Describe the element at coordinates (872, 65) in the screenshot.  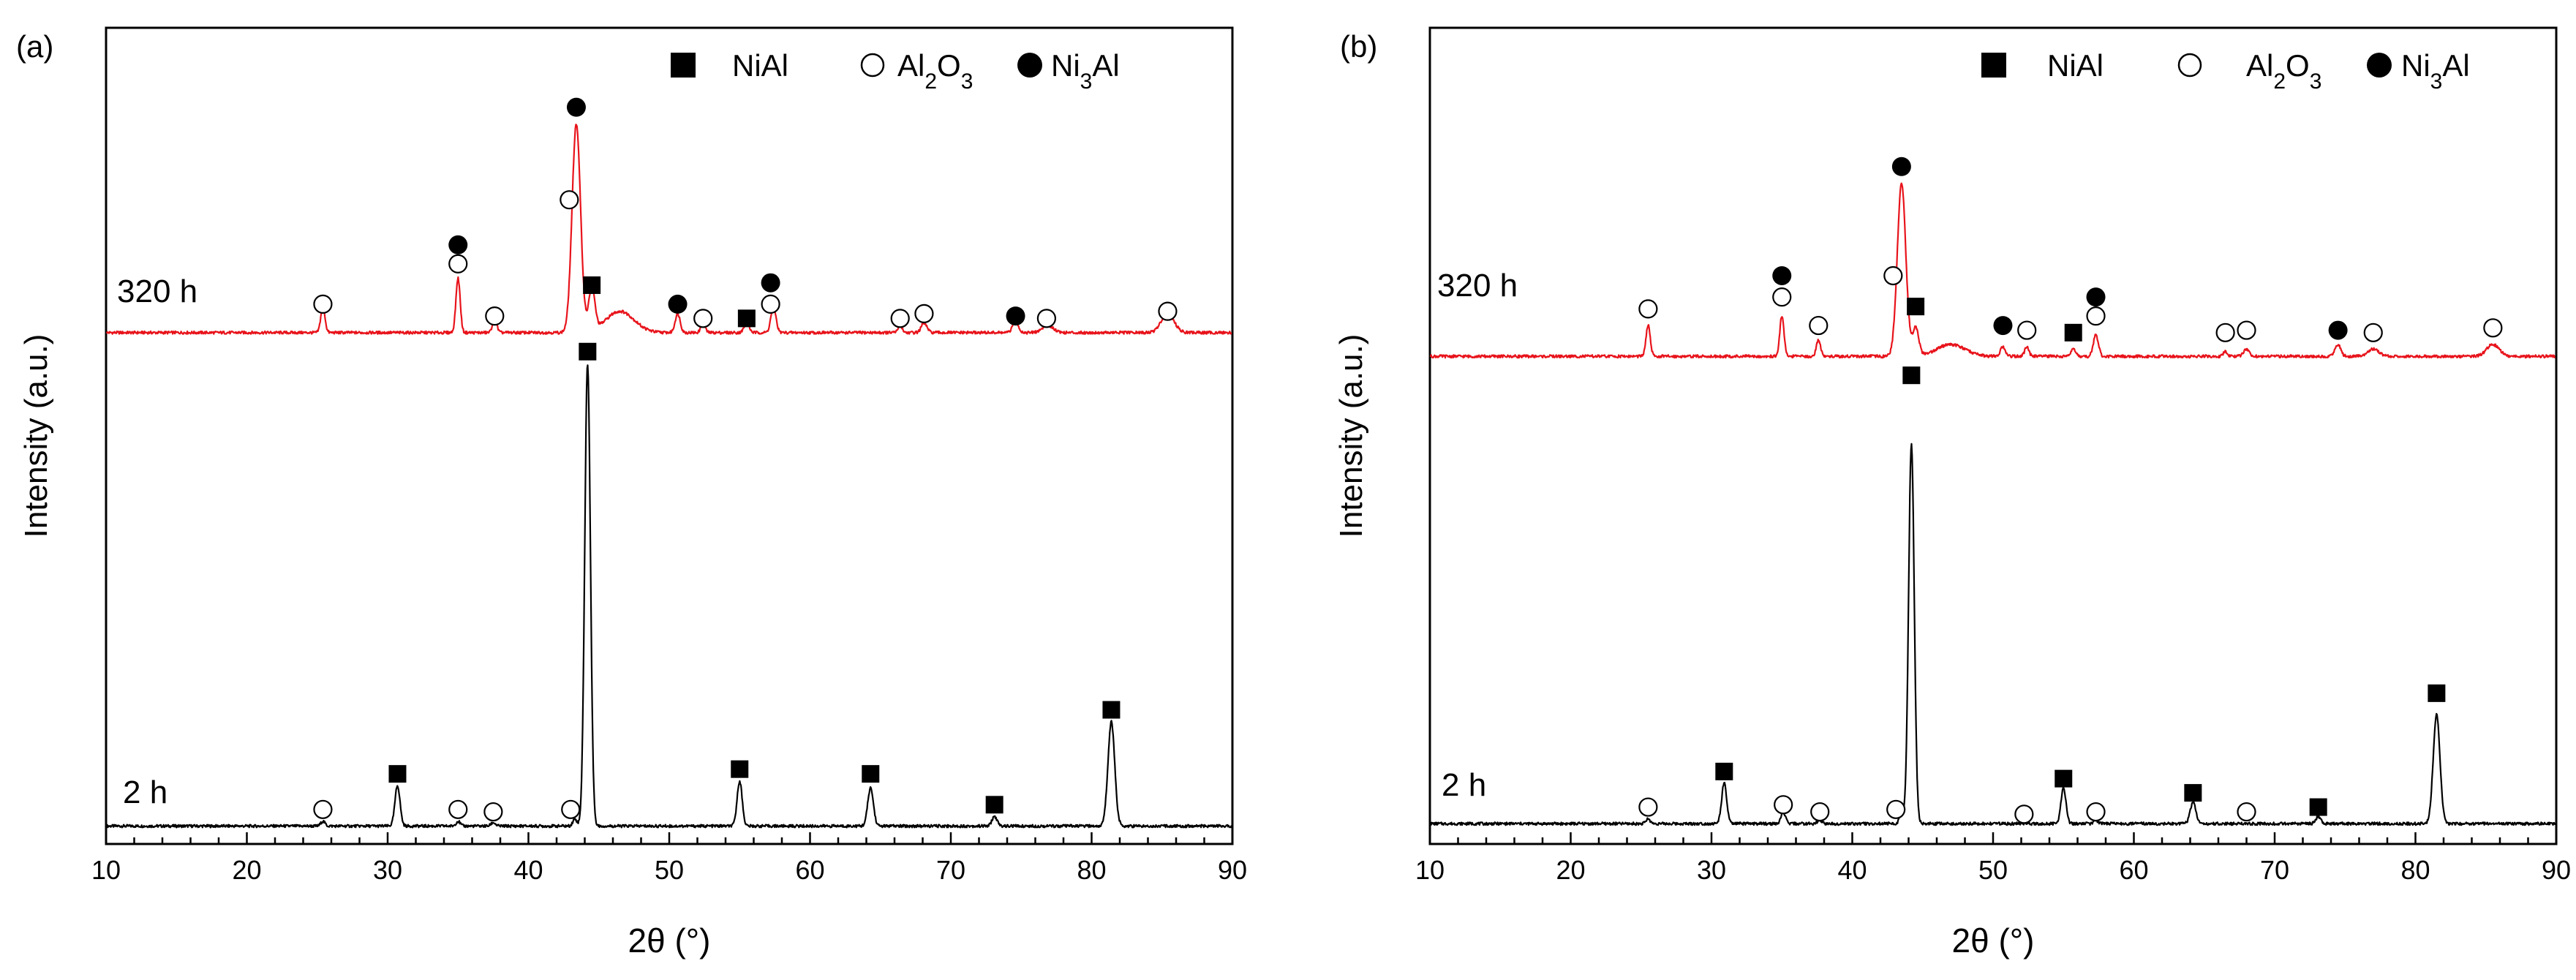
I see `legend-marker-al2o3-a` at that location.